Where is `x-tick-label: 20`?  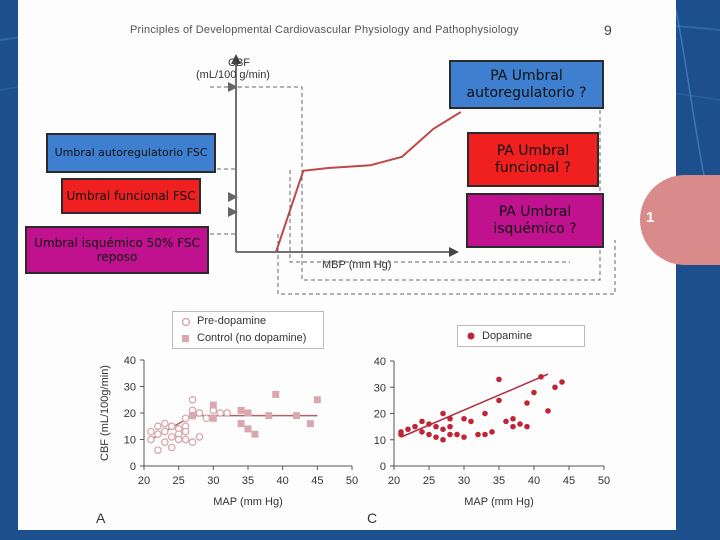
x-tick-label: 20 is located at coordinates (144, 481).